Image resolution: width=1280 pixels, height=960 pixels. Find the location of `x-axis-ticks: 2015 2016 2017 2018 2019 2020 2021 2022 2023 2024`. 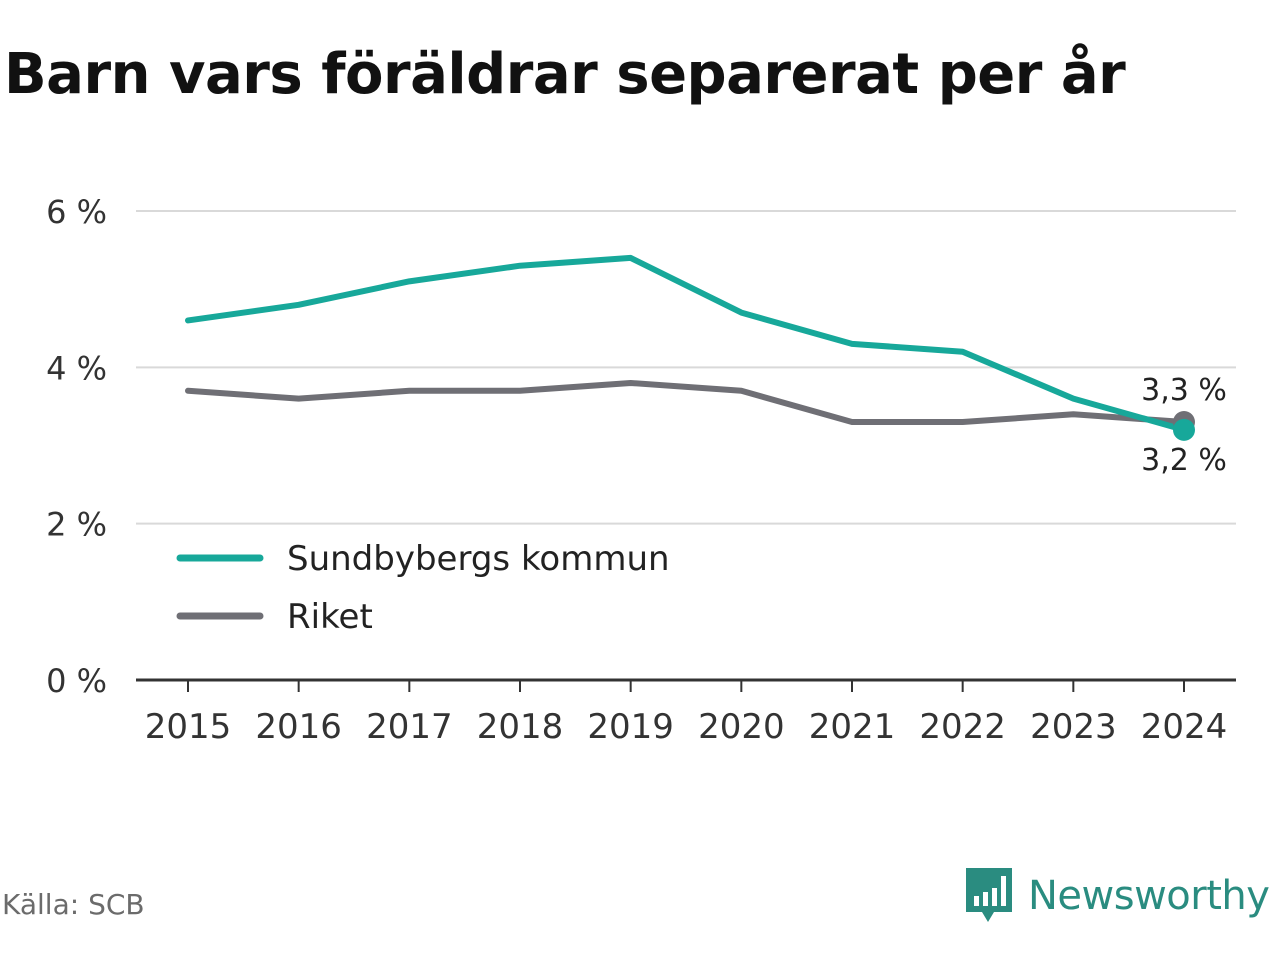

x-axis-ticks: 2015 2016 2017 2018 2019 2020 2021 2022 2023 2024 is located at coordinates (686, 713).